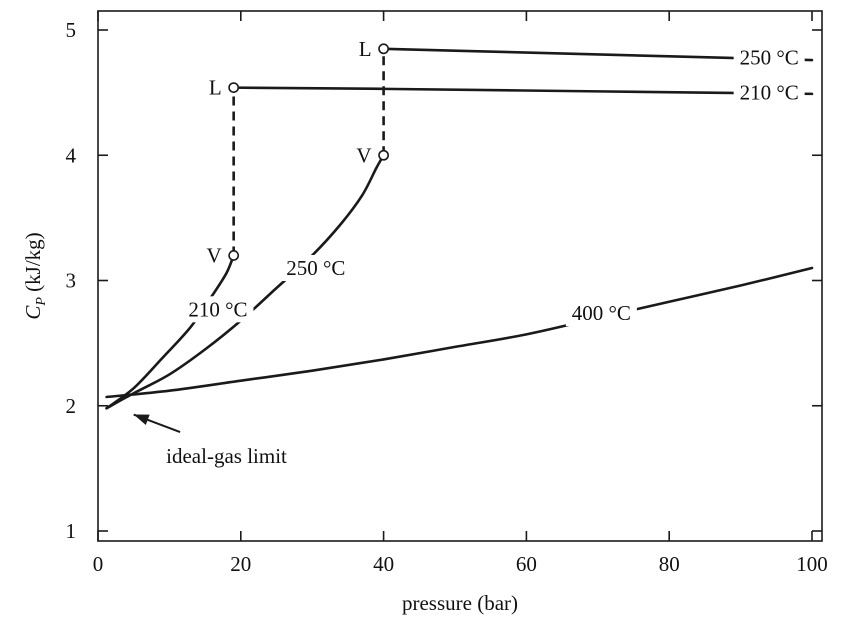 The width and height of the screenshot is (851, 622). I want to click on y-tick-label: 5, so click(71, 30).